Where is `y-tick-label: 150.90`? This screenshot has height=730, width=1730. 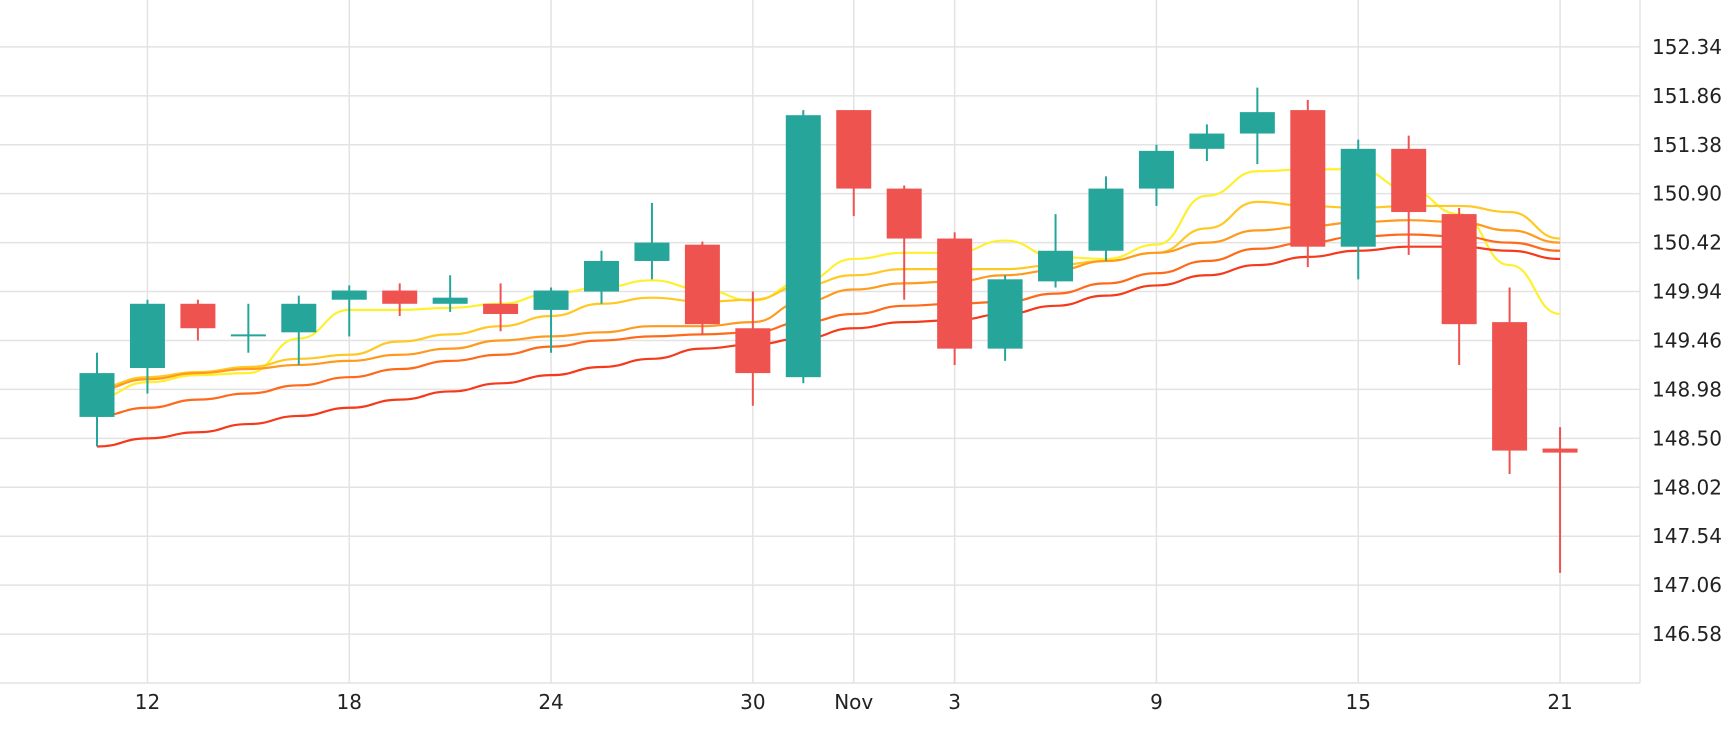
y-tick-label: 150.90 is located at coordinates (1687, 194).